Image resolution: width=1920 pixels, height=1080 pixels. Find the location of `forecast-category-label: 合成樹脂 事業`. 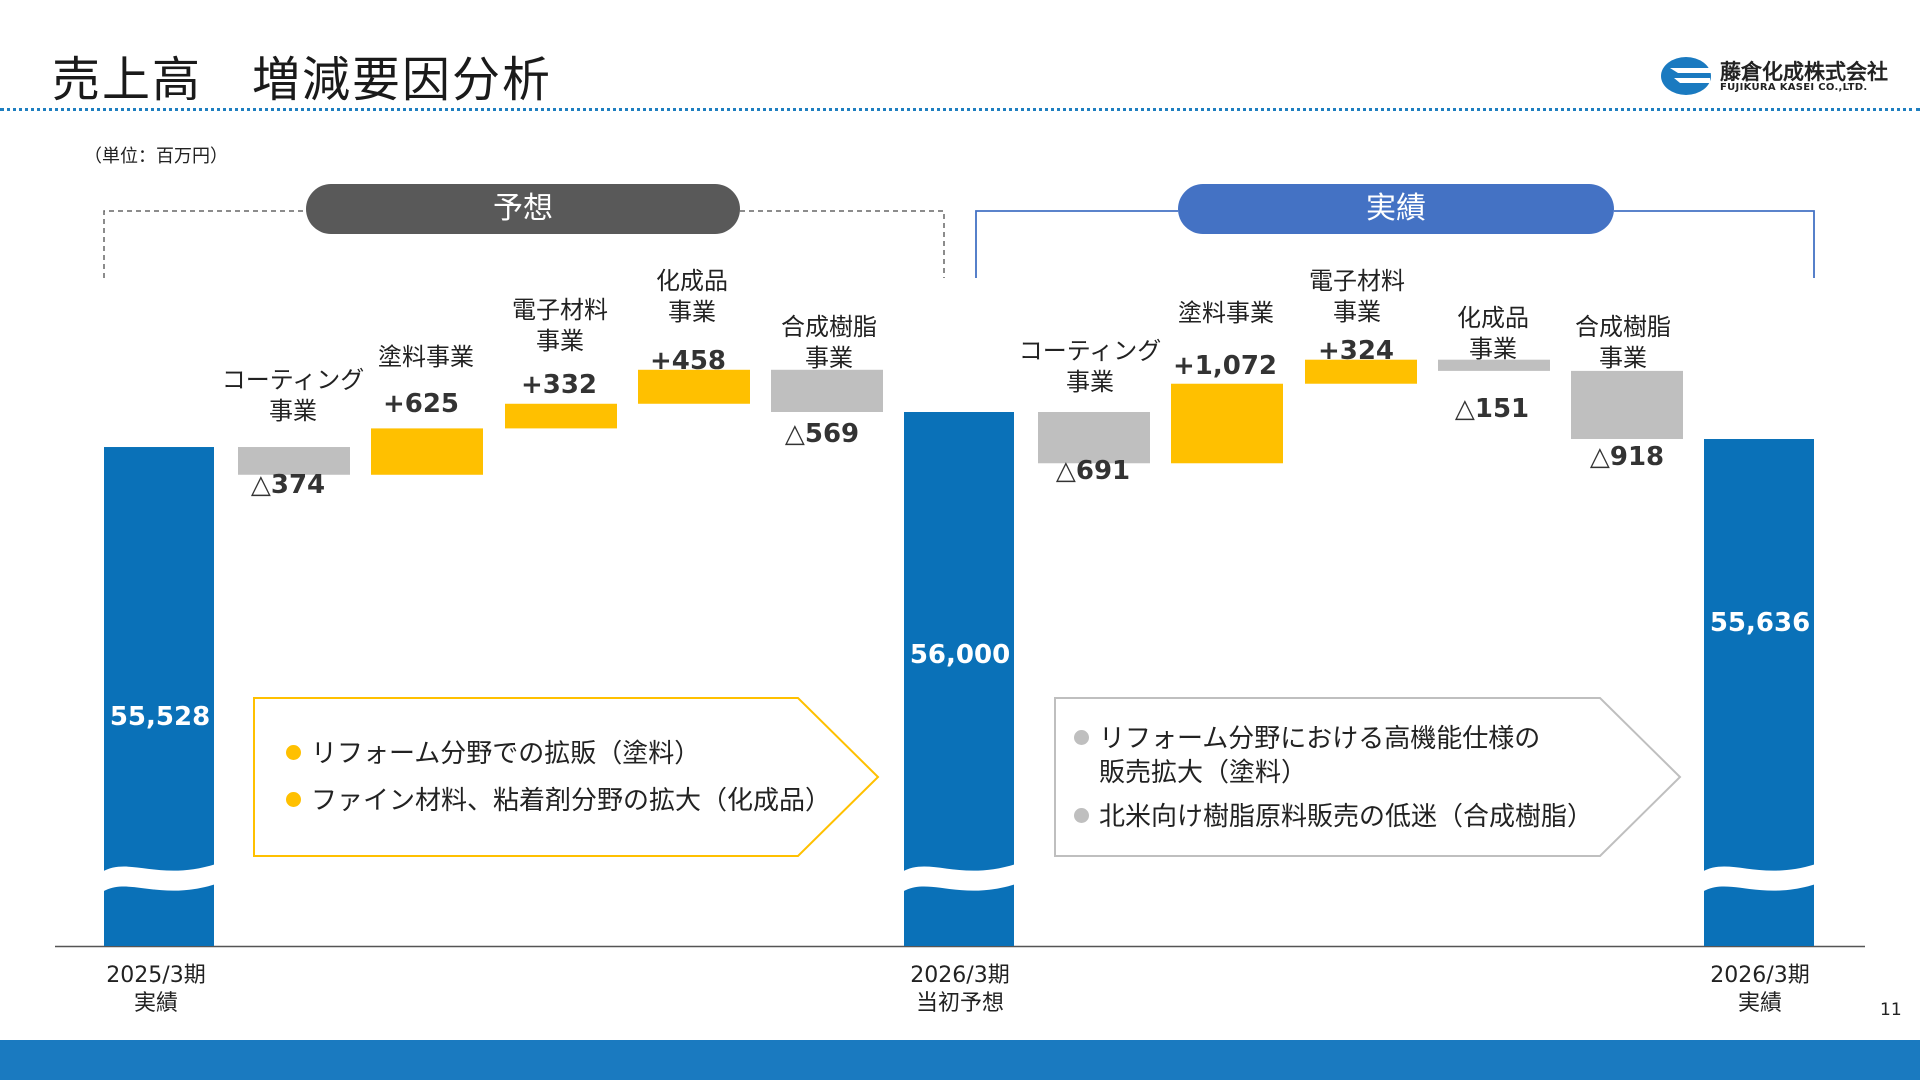

forecast-category-label: 合成樹脂 事業 is located at coordinates (829, 342).